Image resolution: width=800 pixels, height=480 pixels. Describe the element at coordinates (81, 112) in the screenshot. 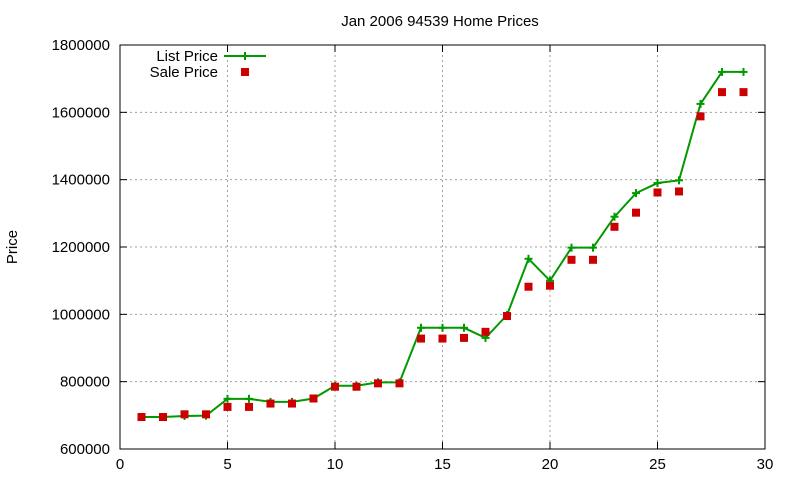

I see `y-tick-label: 1600000` at that location.